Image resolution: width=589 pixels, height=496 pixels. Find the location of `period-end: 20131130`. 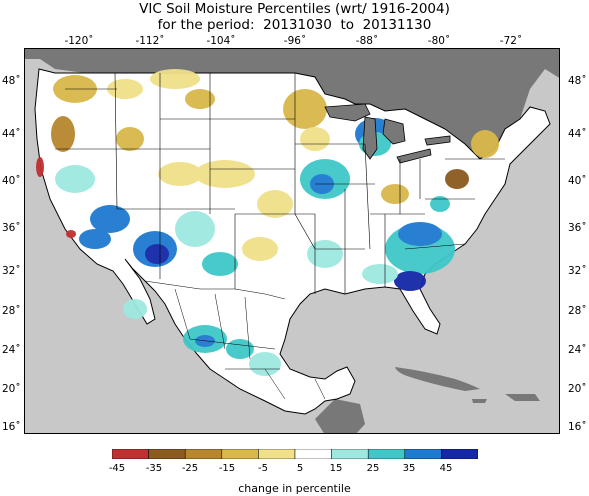

period-end: 20131130 is located at coordinates (397, 25).